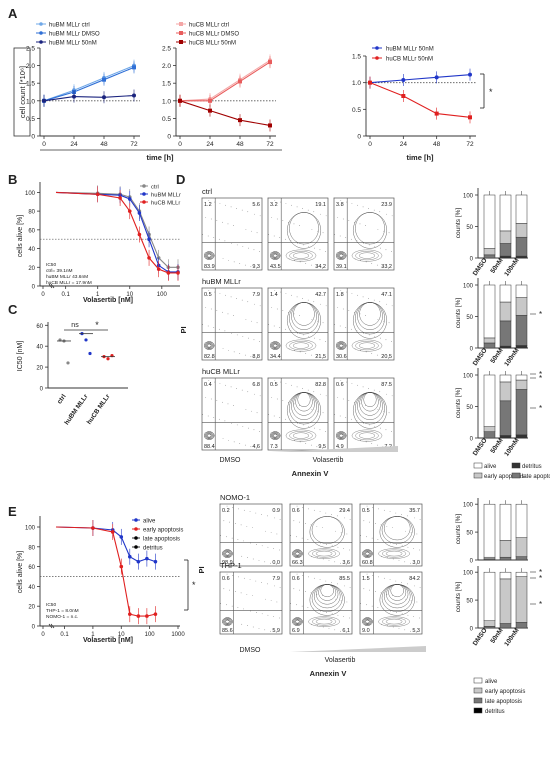  I want to click on bars-d-2-bar-segment, so click(505, 418).